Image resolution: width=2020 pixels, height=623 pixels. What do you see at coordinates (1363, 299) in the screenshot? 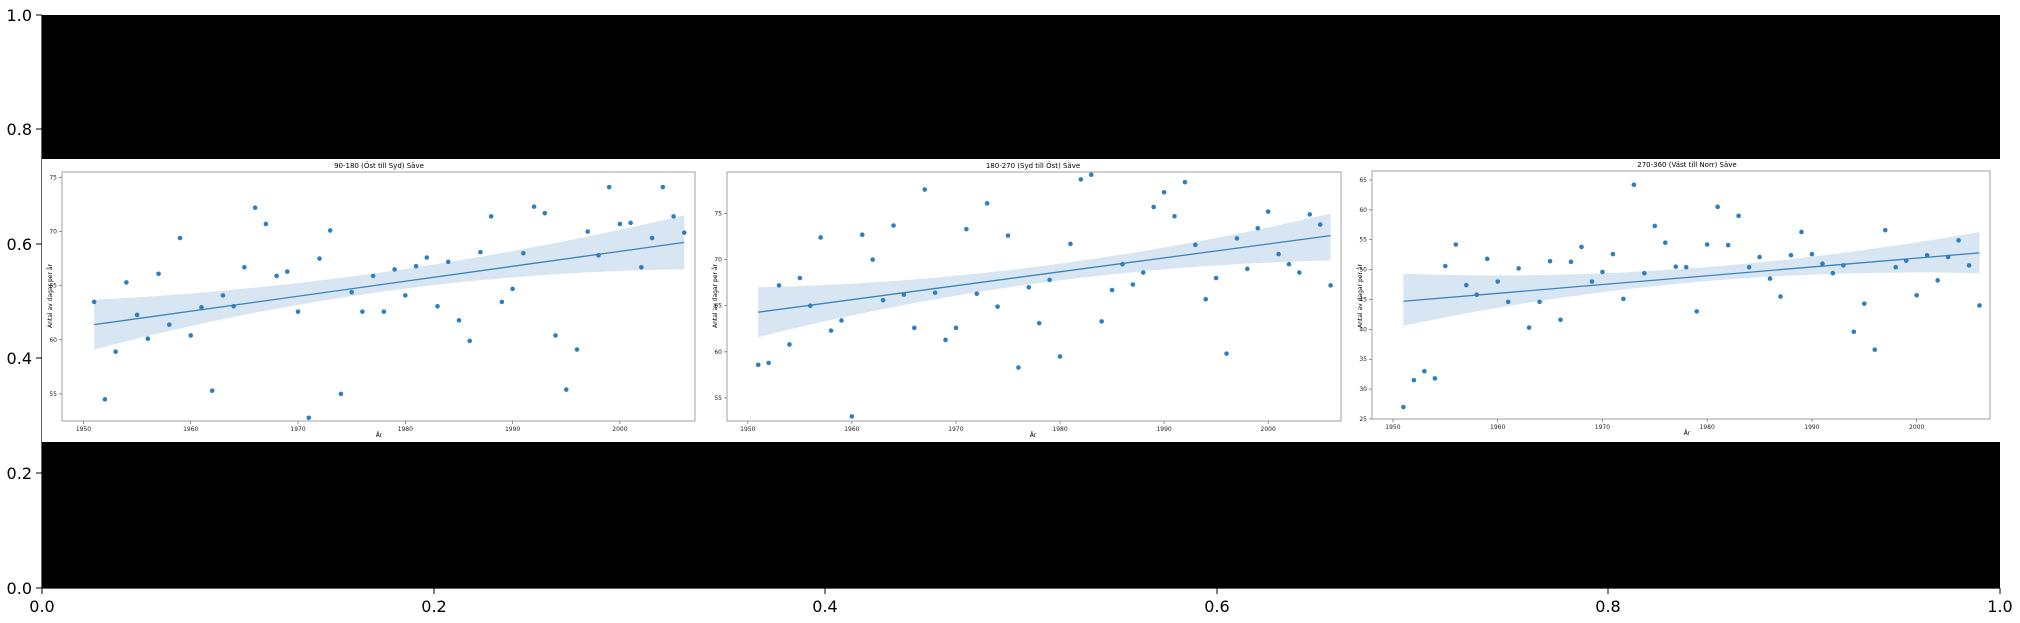
I see `y-tick-label: 45` at bounding box center [1363, 299].